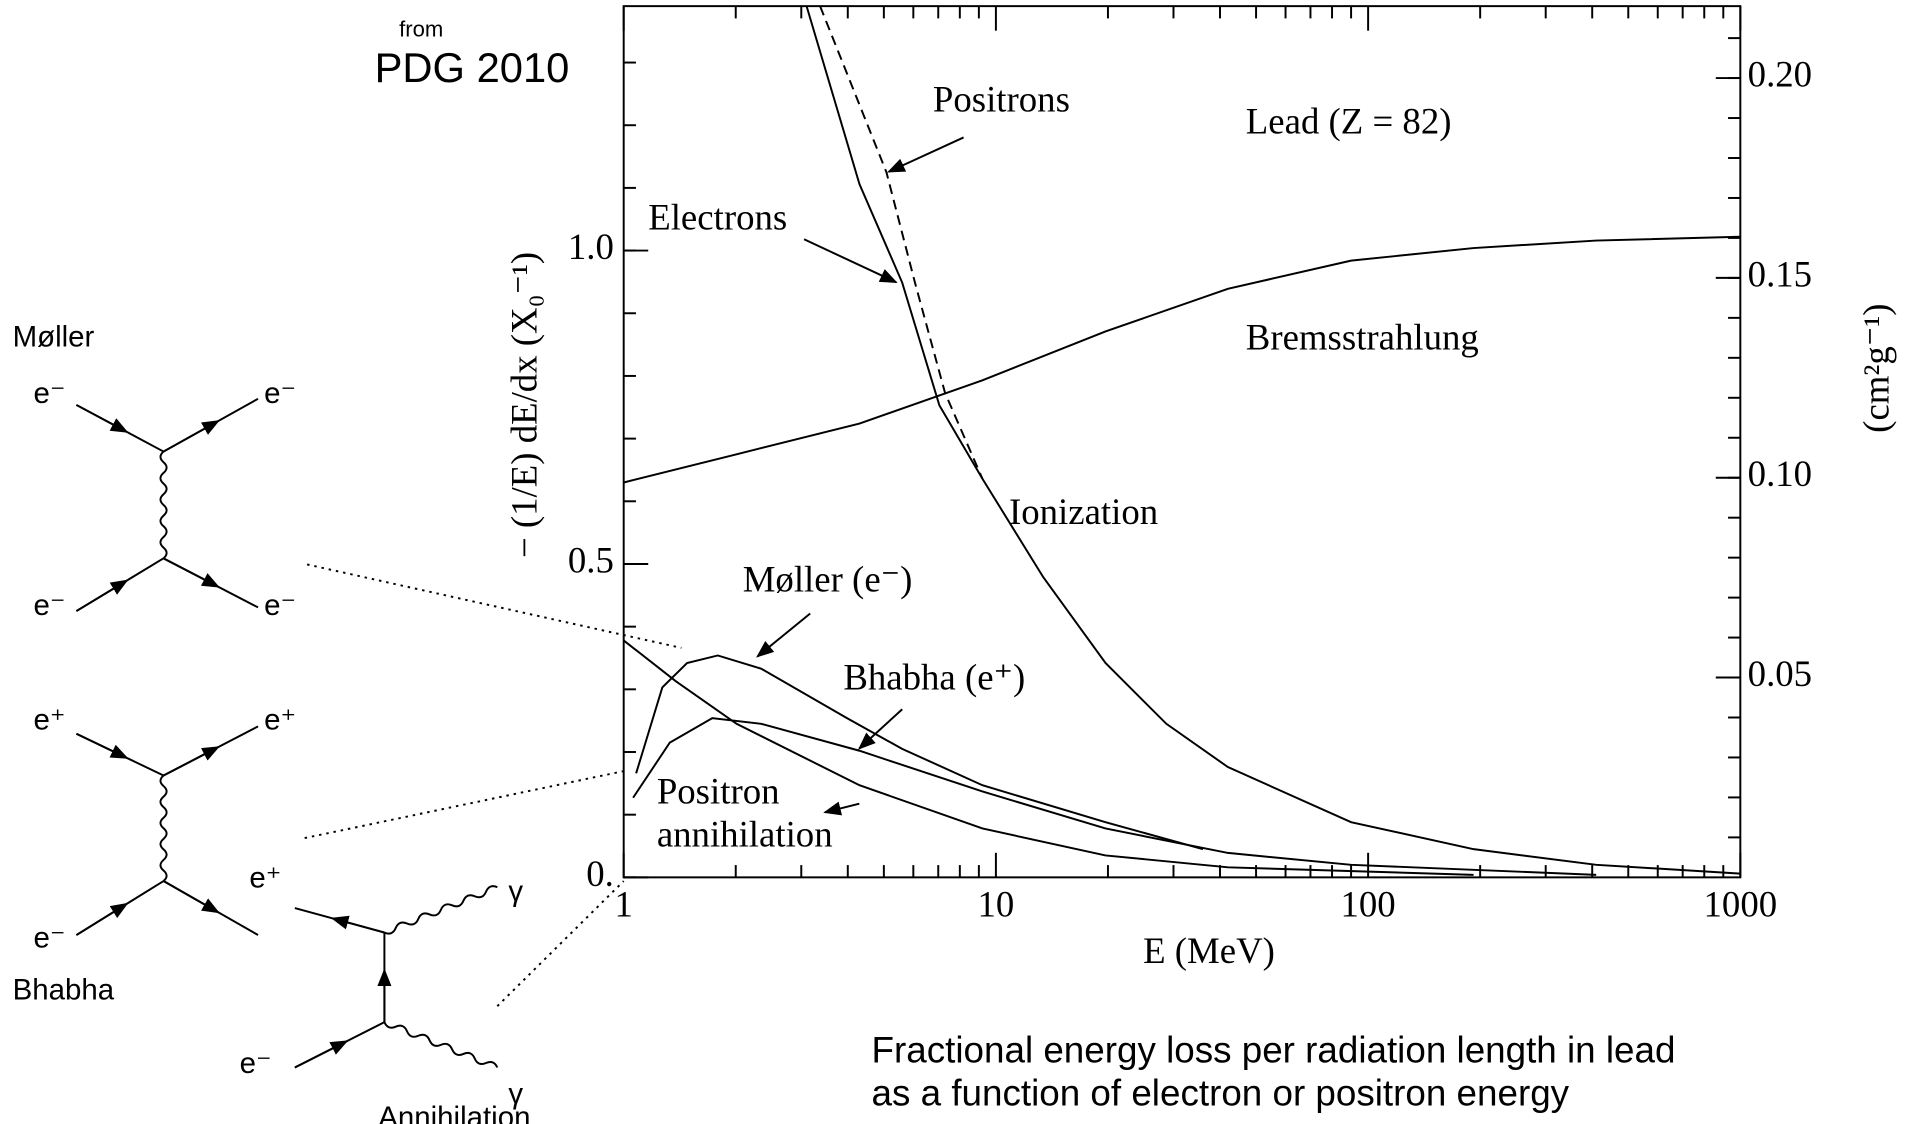 Image resolution: width=1910 pixels, height=1124 pixels. What do you see at coordinates (472, 67) in the screenshot?
I see `header-source: PDG 2010` at bounding box center [472, 67].